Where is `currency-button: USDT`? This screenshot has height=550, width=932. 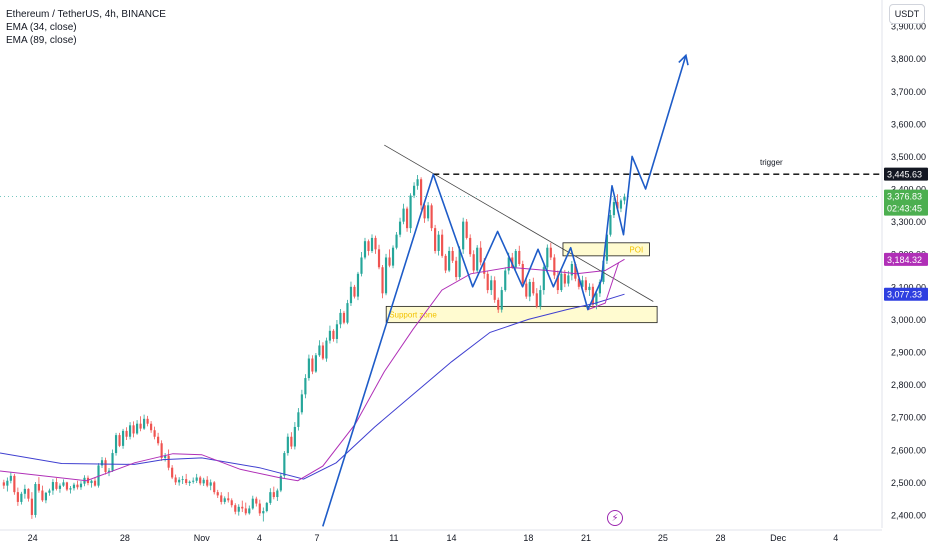 currency-button: USDT is located at coordinates (907, 14).